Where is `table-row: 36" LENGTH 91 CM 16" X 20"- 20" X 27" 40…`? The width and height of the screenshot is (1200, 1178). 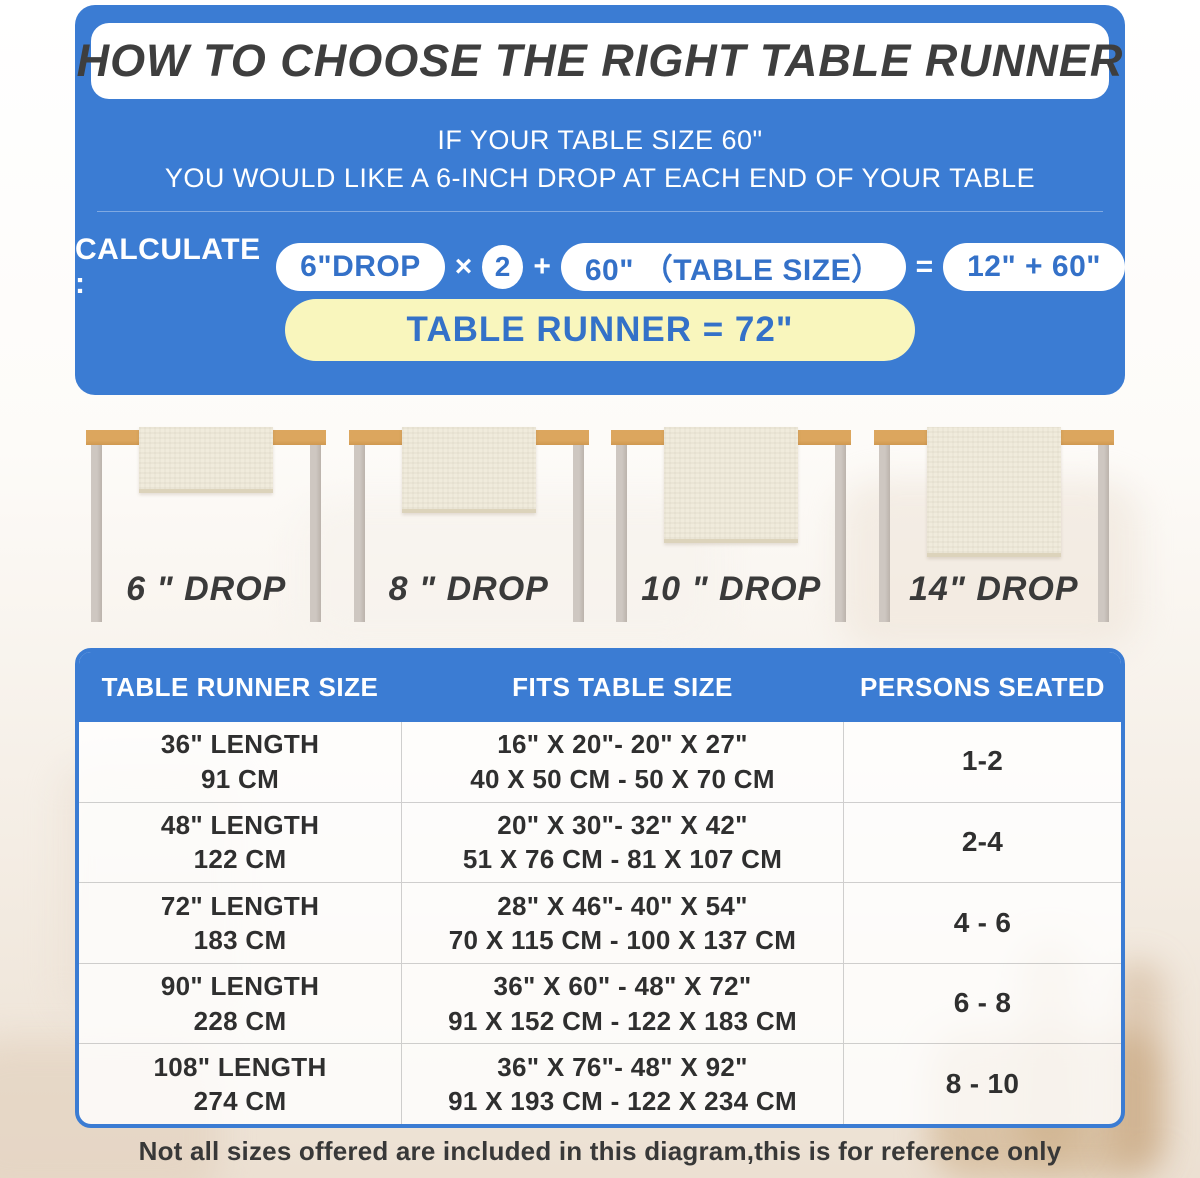
table-row: 36" LENGTH 91 CM 16" X 20"- 20" X 27" 40… is located at coordinates (600, 762).